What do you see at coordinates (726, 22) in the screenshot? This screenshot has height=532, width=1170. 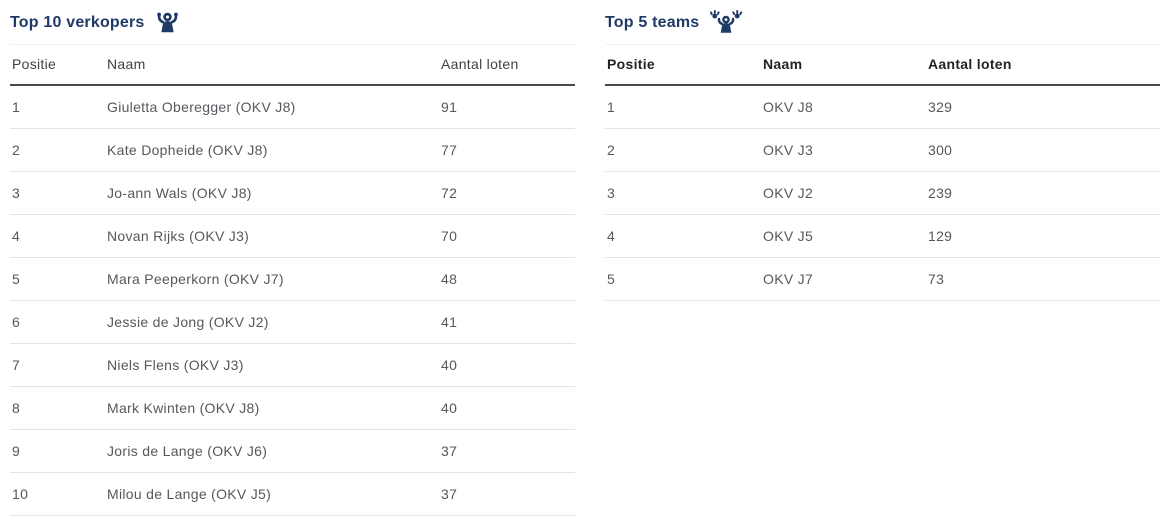 I see `cheering-team-icon` at bounding box center [726, 22].